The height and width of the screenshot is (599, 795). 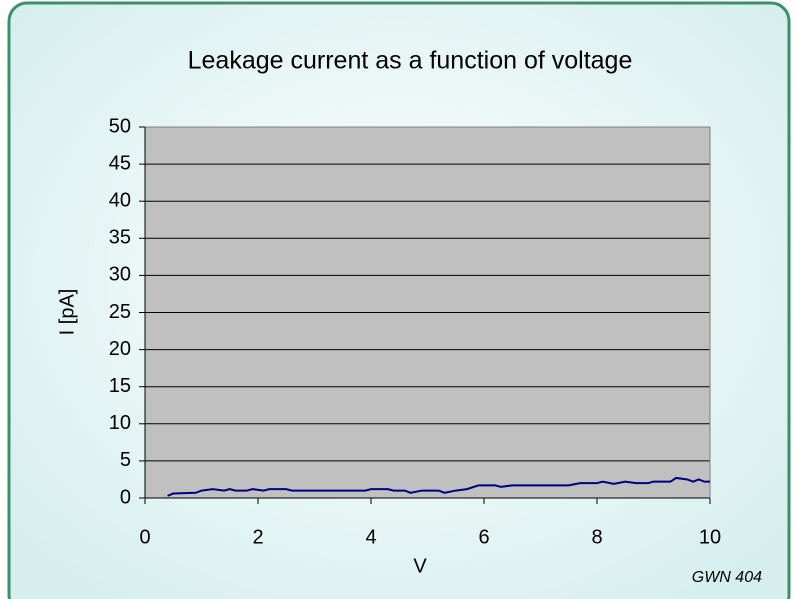 What do you see at coordinates (120, 386) in the screenshot?
I see `y-tick-label: 15` at bounding box center [120, 386].